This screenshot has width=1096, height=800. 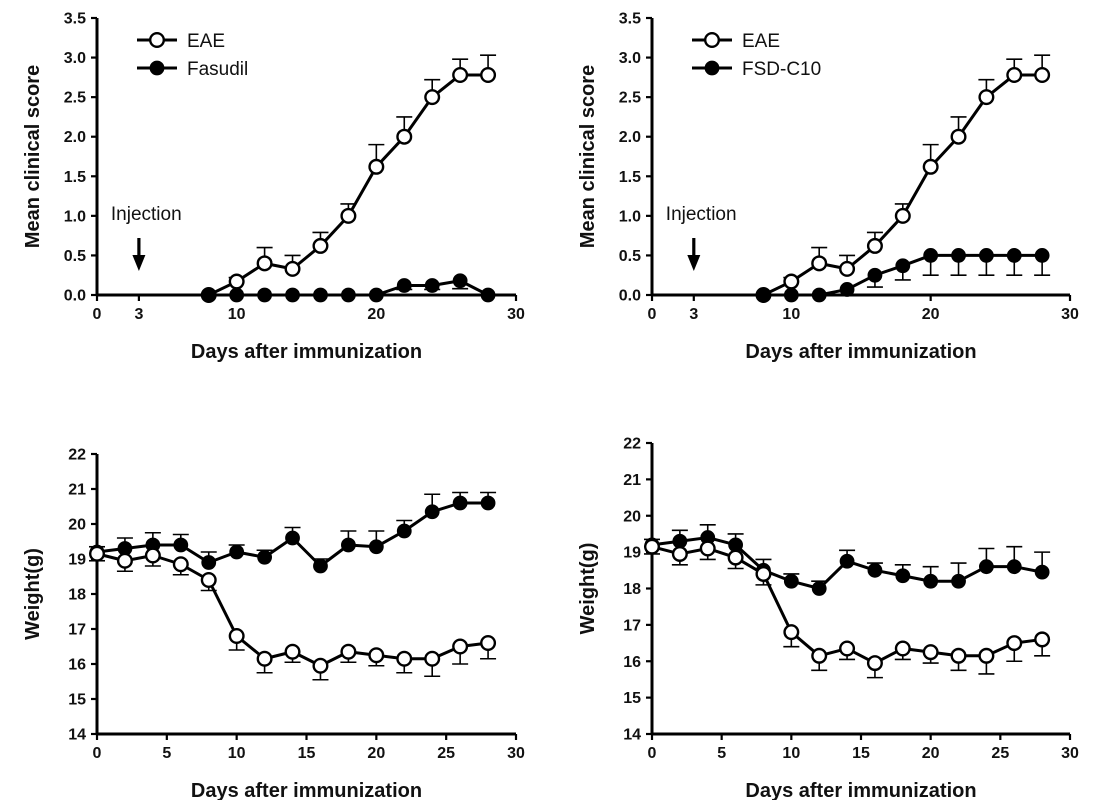 I want to click on series-fsd-c10, so click(x=903, y=275).